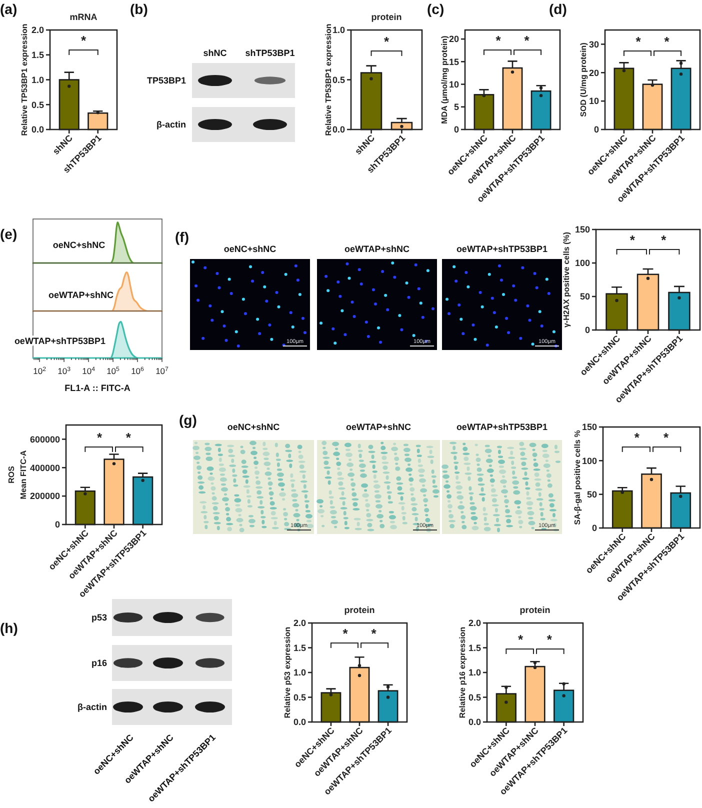  I want to click on category-label: shTP53BP1, so click(270, 53).